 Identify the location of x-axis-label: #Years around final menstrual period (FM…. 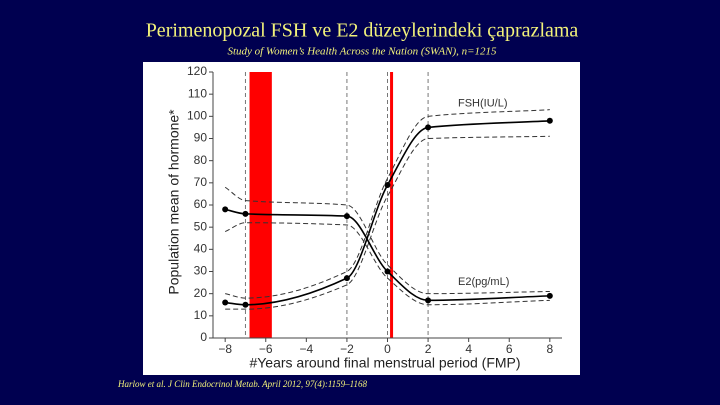
(384, 363).